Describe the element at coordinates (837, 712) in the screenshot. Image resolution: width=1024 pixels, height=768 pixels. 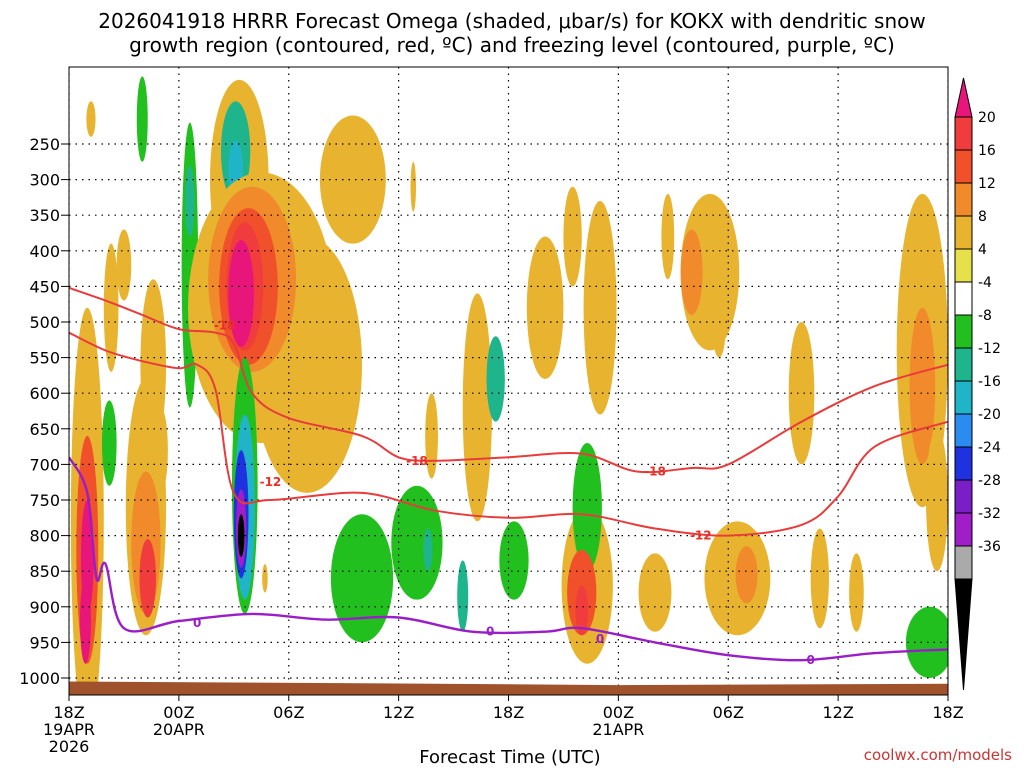
I see `x-tick-label-7-0: 12Z` at that location.